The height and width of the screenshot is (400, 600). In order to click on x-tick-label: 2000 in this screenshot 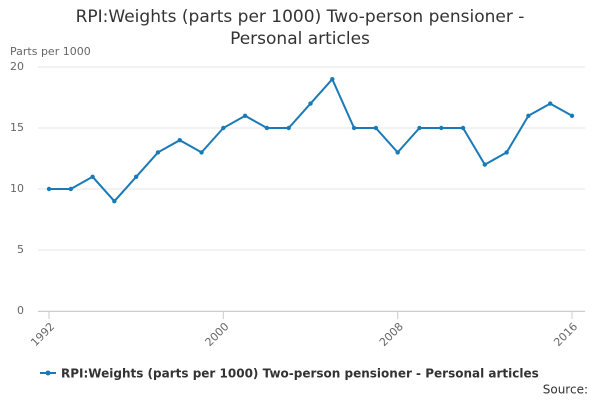, I will do `click(217, 334)`.